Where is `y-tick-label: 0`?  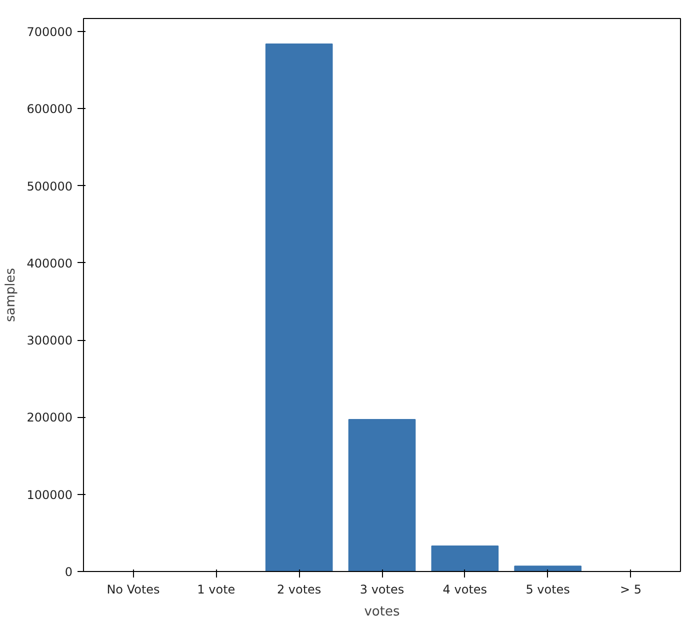 y-tick-label: 0 is located at coordinates (68, 572).